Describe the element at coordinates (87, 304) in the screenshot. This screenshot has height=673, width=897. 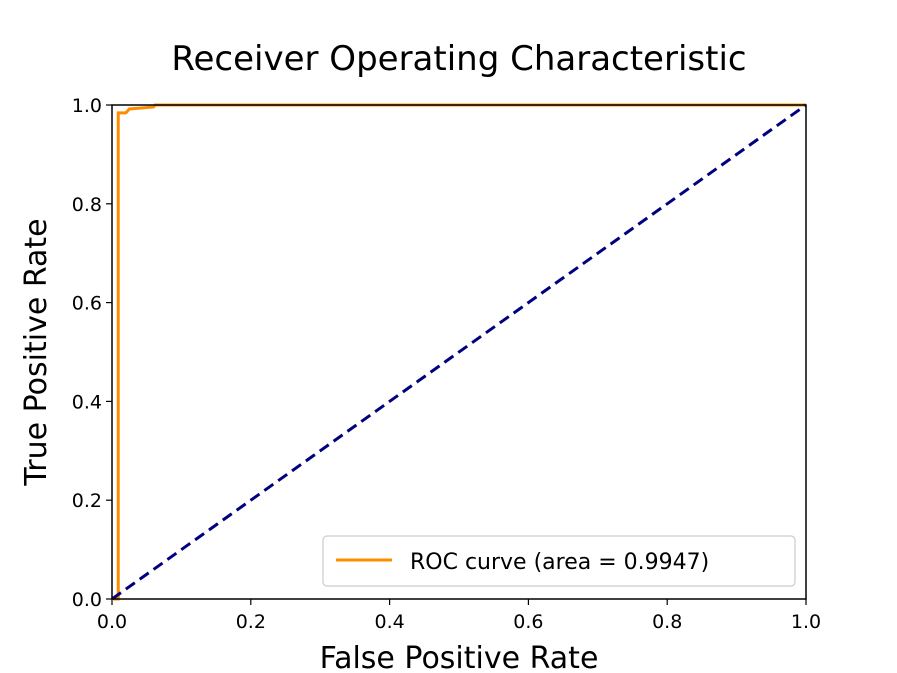
I see `y-tick-label: 0.6` at that location.